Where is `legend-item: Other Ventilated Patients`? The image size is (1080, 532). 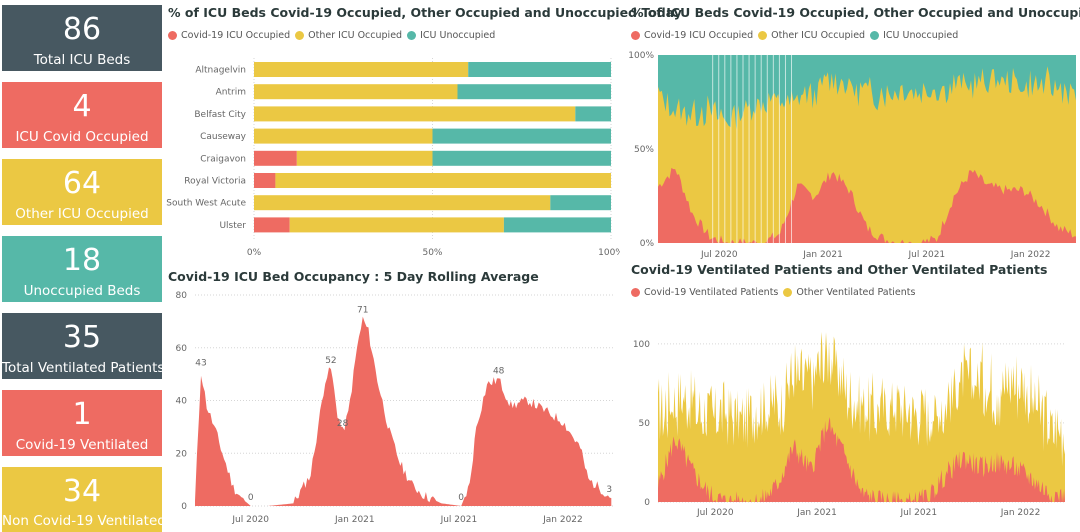
legend-item: Other Ventilated Patients is located at coordinates (849, 292).